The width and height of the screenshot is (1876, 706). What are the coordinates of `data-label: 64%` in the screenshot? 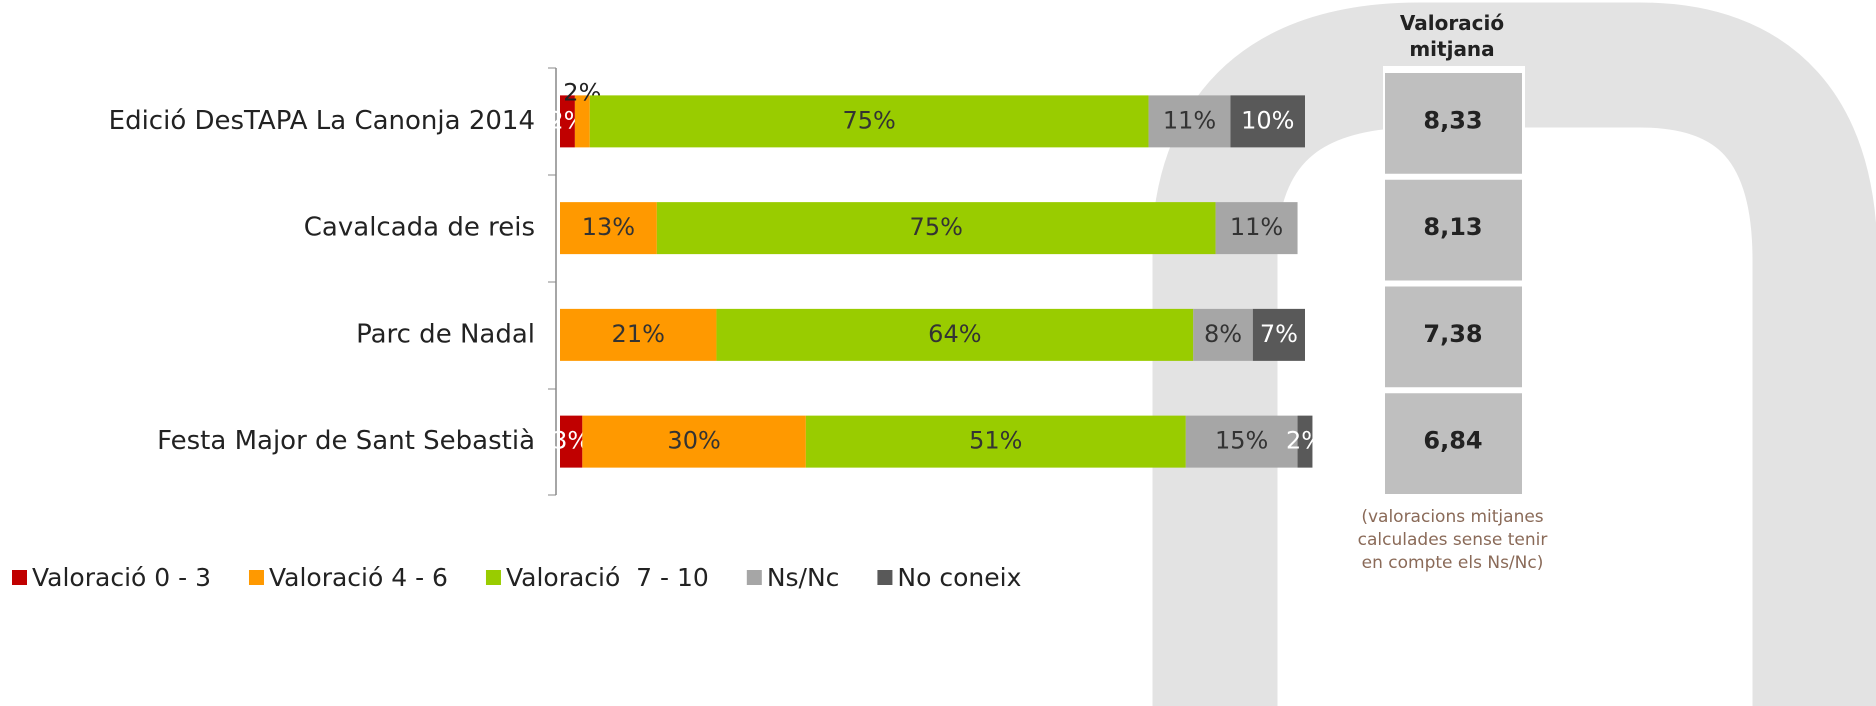 It's located at (954, 334).